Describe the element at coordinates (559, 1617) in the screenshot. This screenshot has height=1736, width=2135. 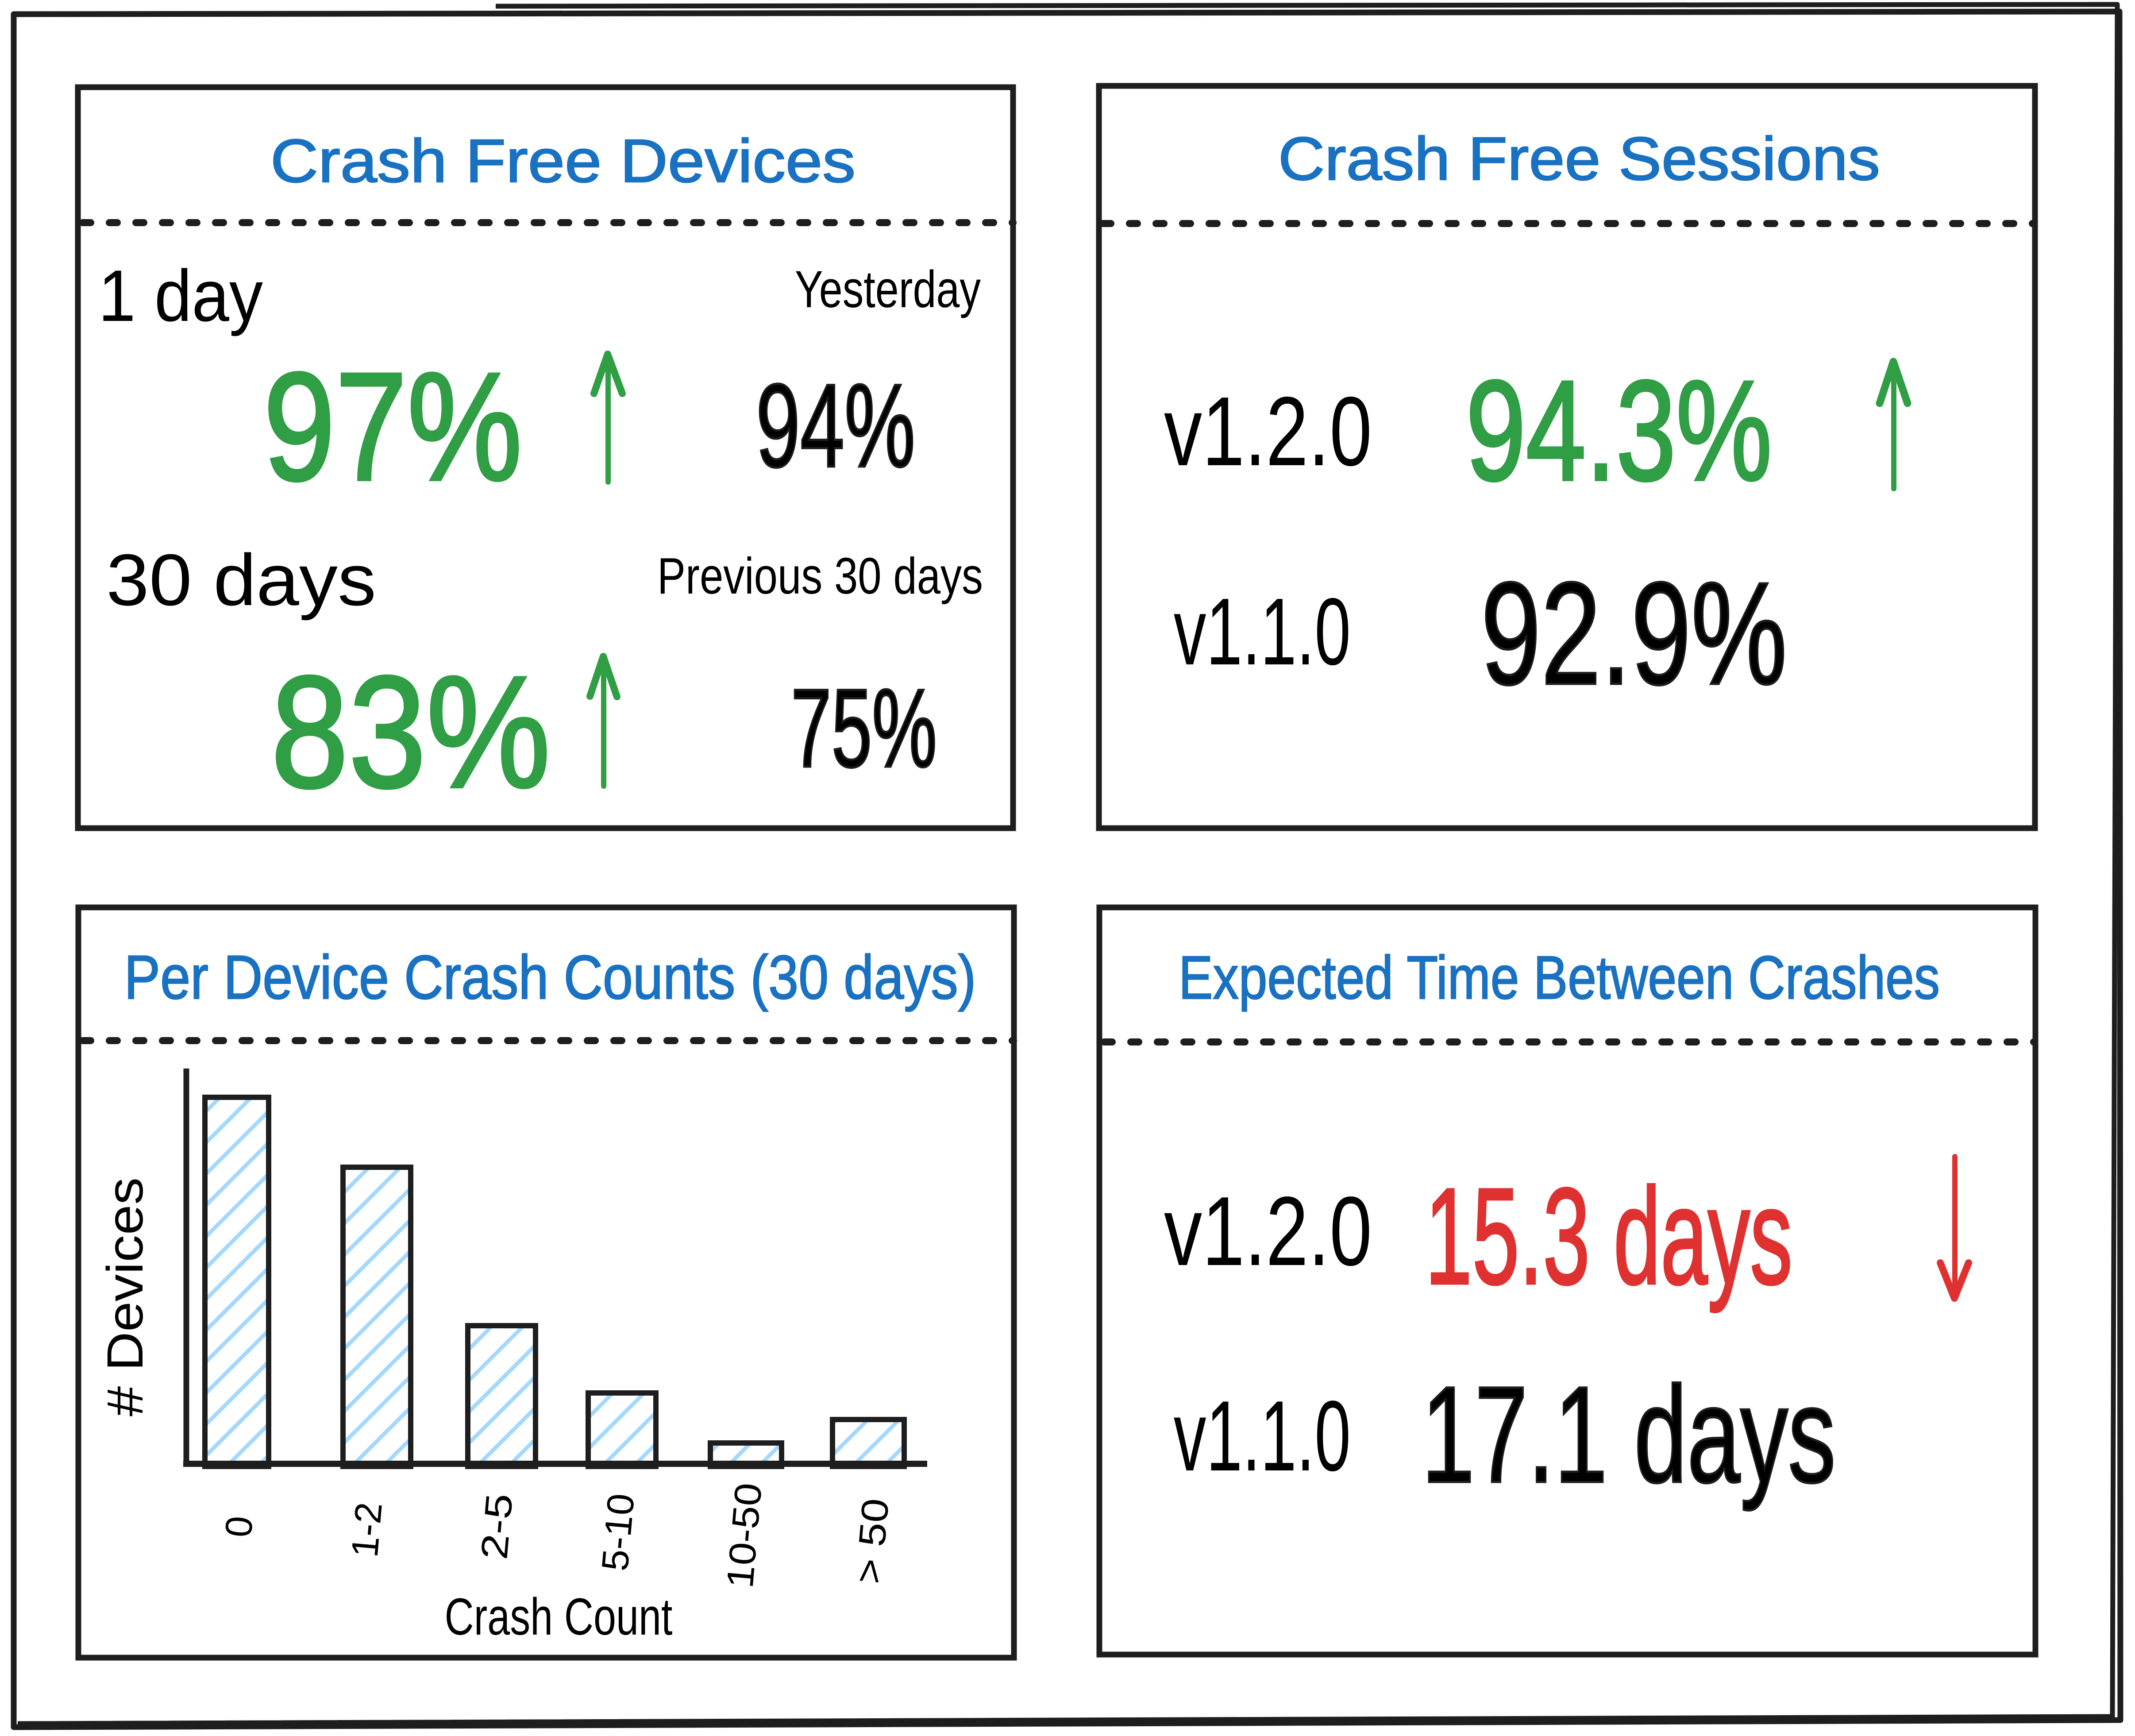
I see `svg-text: Crash Count` at that location.